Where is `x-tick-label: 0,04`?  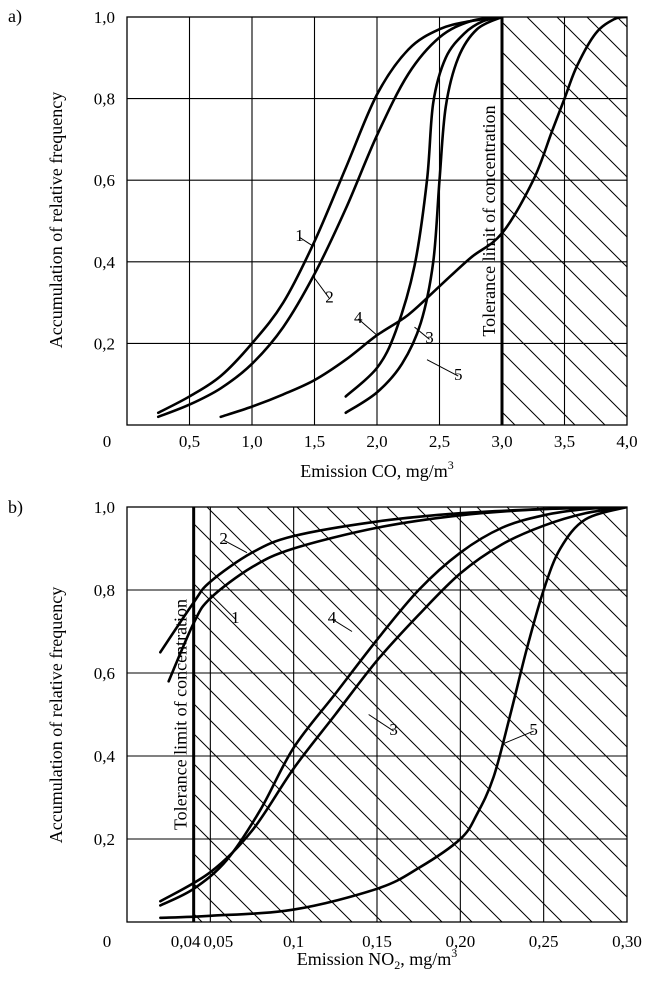 x-tick-label: 0,04 is located at coordinates (186, 941).